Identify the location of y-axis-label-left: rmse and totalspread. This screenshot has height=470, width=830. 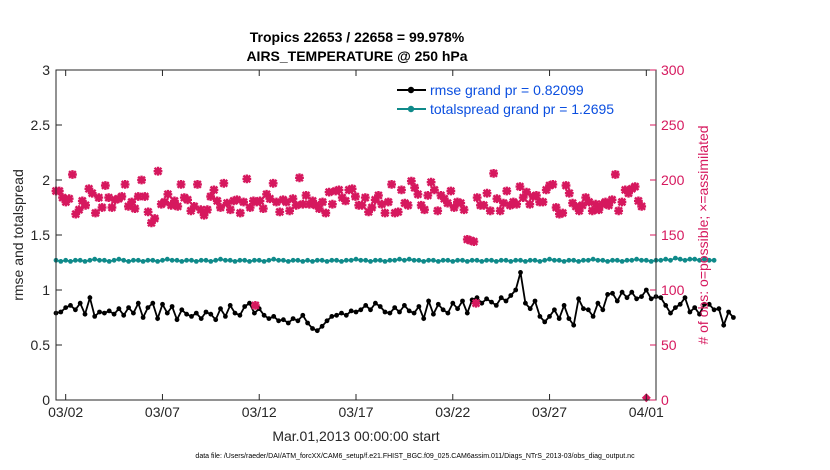
(18, 235).